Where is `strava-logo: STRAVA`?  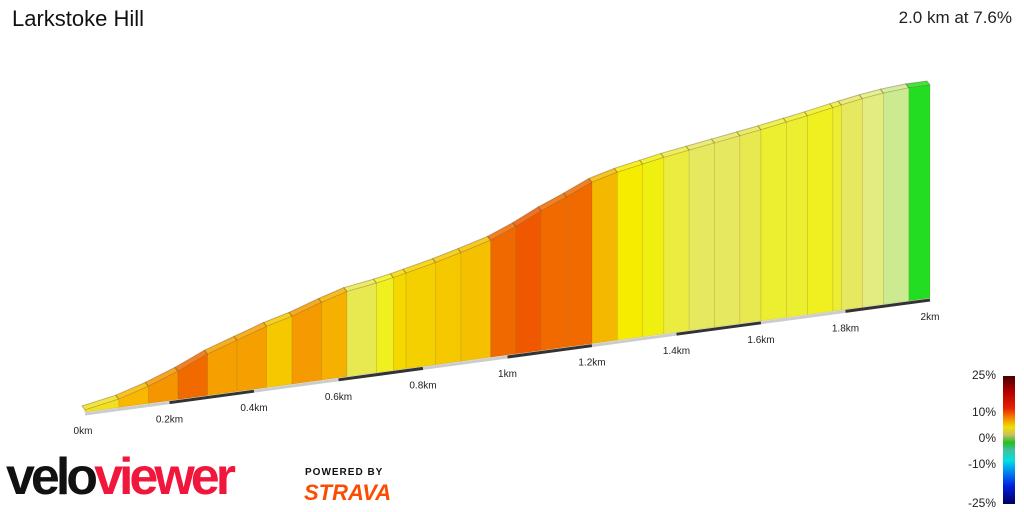
strava-logo: STRAVA is located at coordinates (348, 492).